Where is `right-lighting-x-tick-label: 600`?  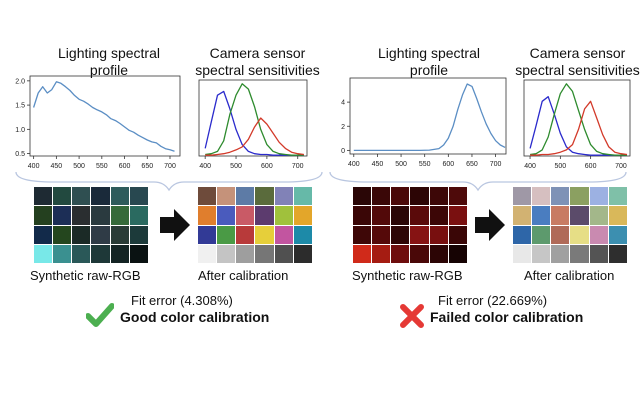 right-lighting-x-tick-label: 600 is located at coordinates (448, 164).